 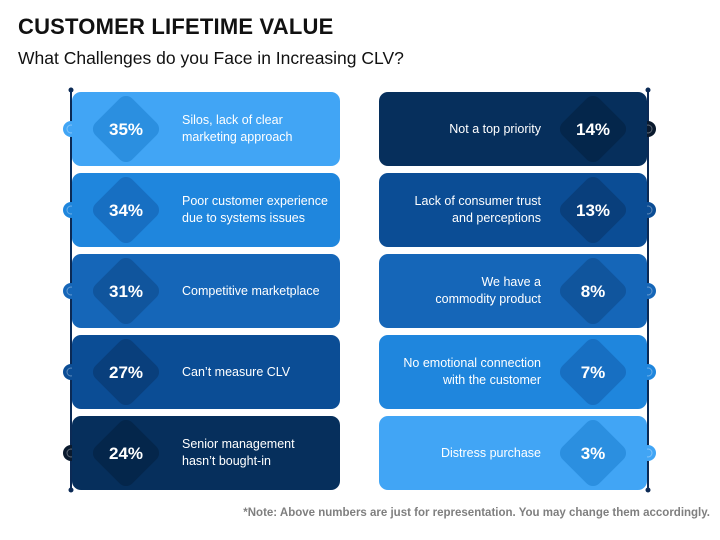 I want to click on challenge-label: Silos, lack of clear marketing approach, so click(x=237, y=128).